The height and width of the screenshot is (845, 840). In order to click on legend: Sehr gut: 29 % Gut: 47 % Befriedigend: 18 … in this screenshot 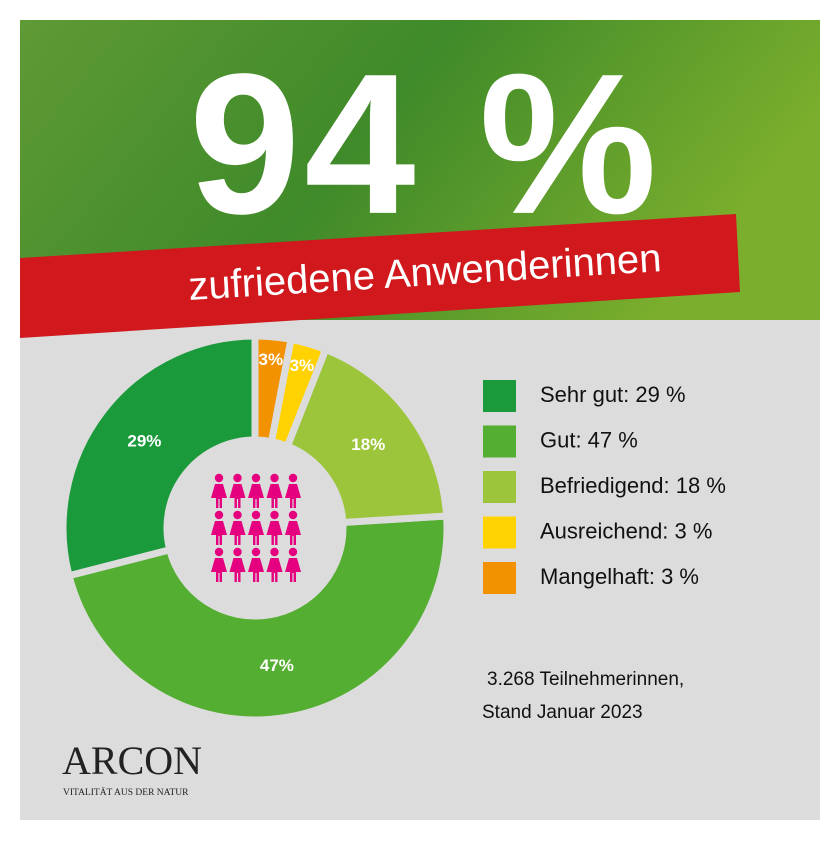, I will do `click(604, 487)`.